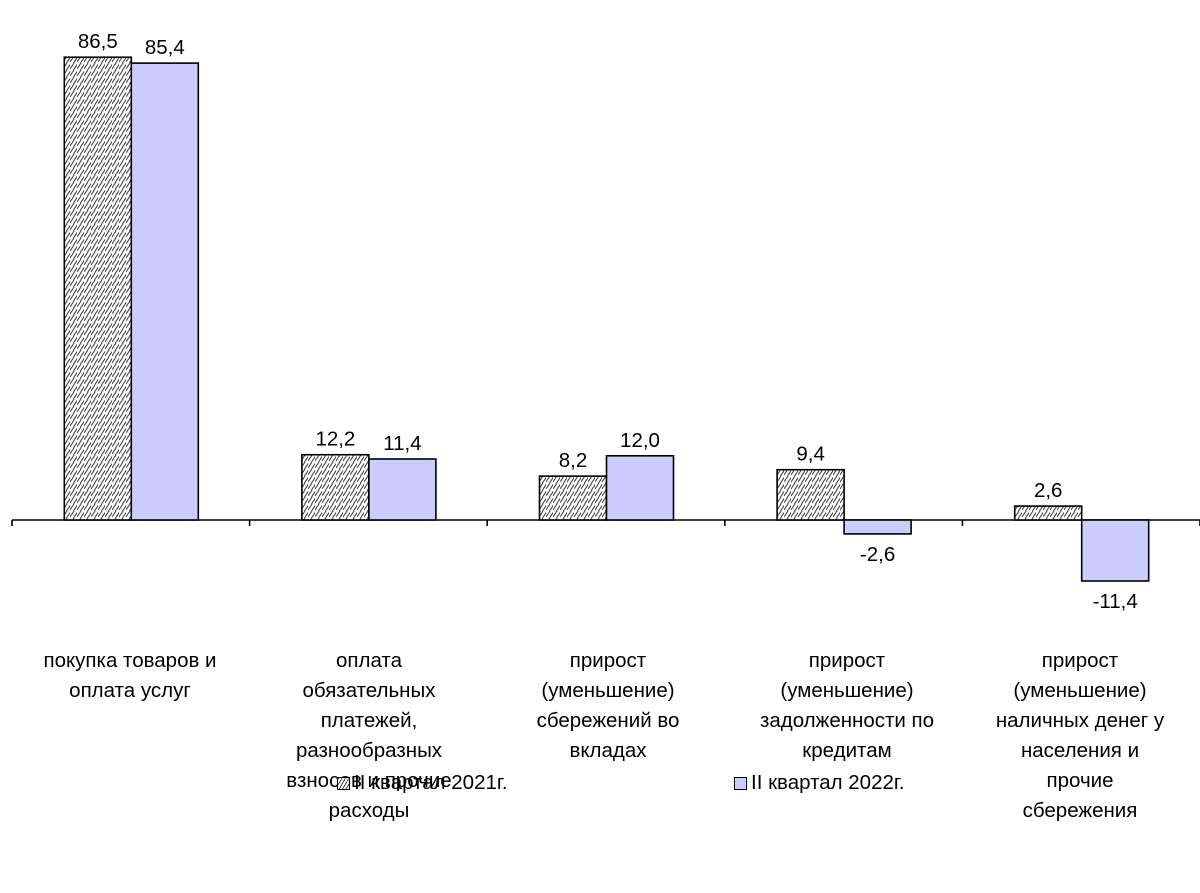 This screenshot has height=893, width=1200. Describe the element at coordinates (877, 554) in the screenshot. I see `data-label-2022-credit-debt: -2,6` at that location.